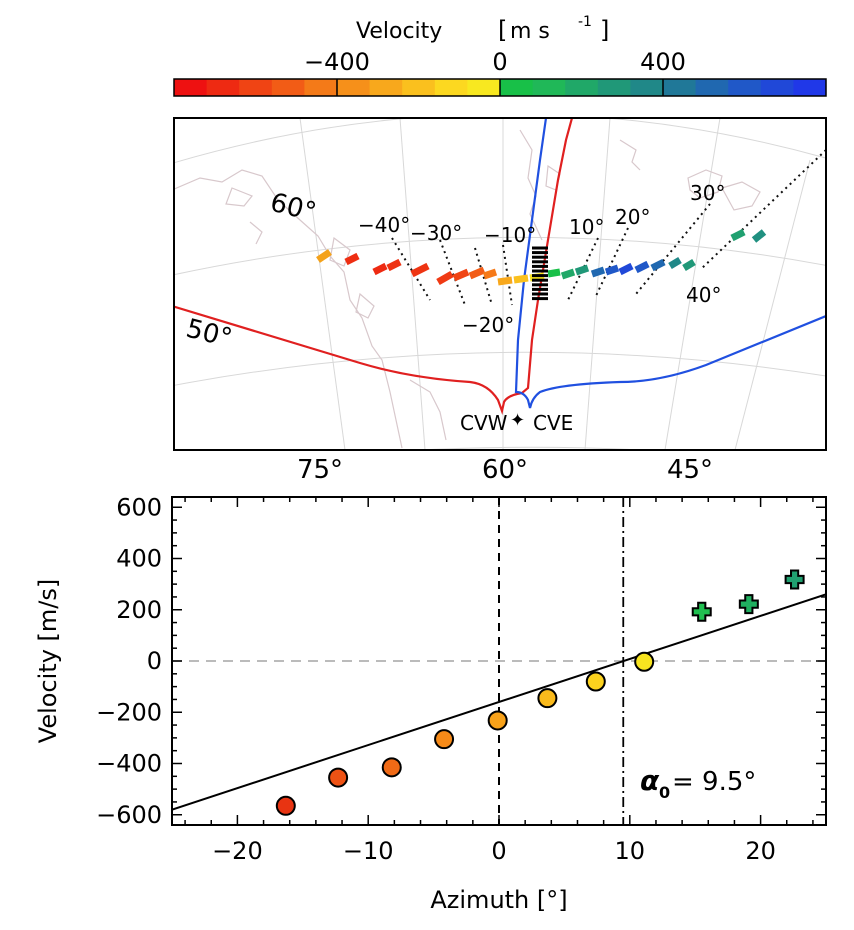  I want to click on svg-text: 0, so click(664, 792).